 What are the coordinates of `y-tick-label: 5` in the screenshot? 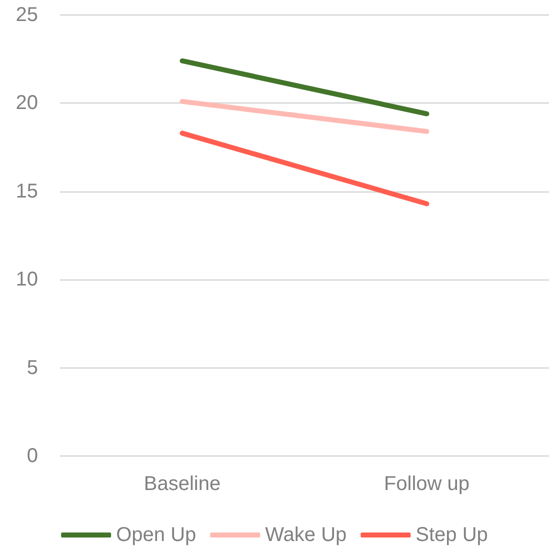 It's located at (32, 367).